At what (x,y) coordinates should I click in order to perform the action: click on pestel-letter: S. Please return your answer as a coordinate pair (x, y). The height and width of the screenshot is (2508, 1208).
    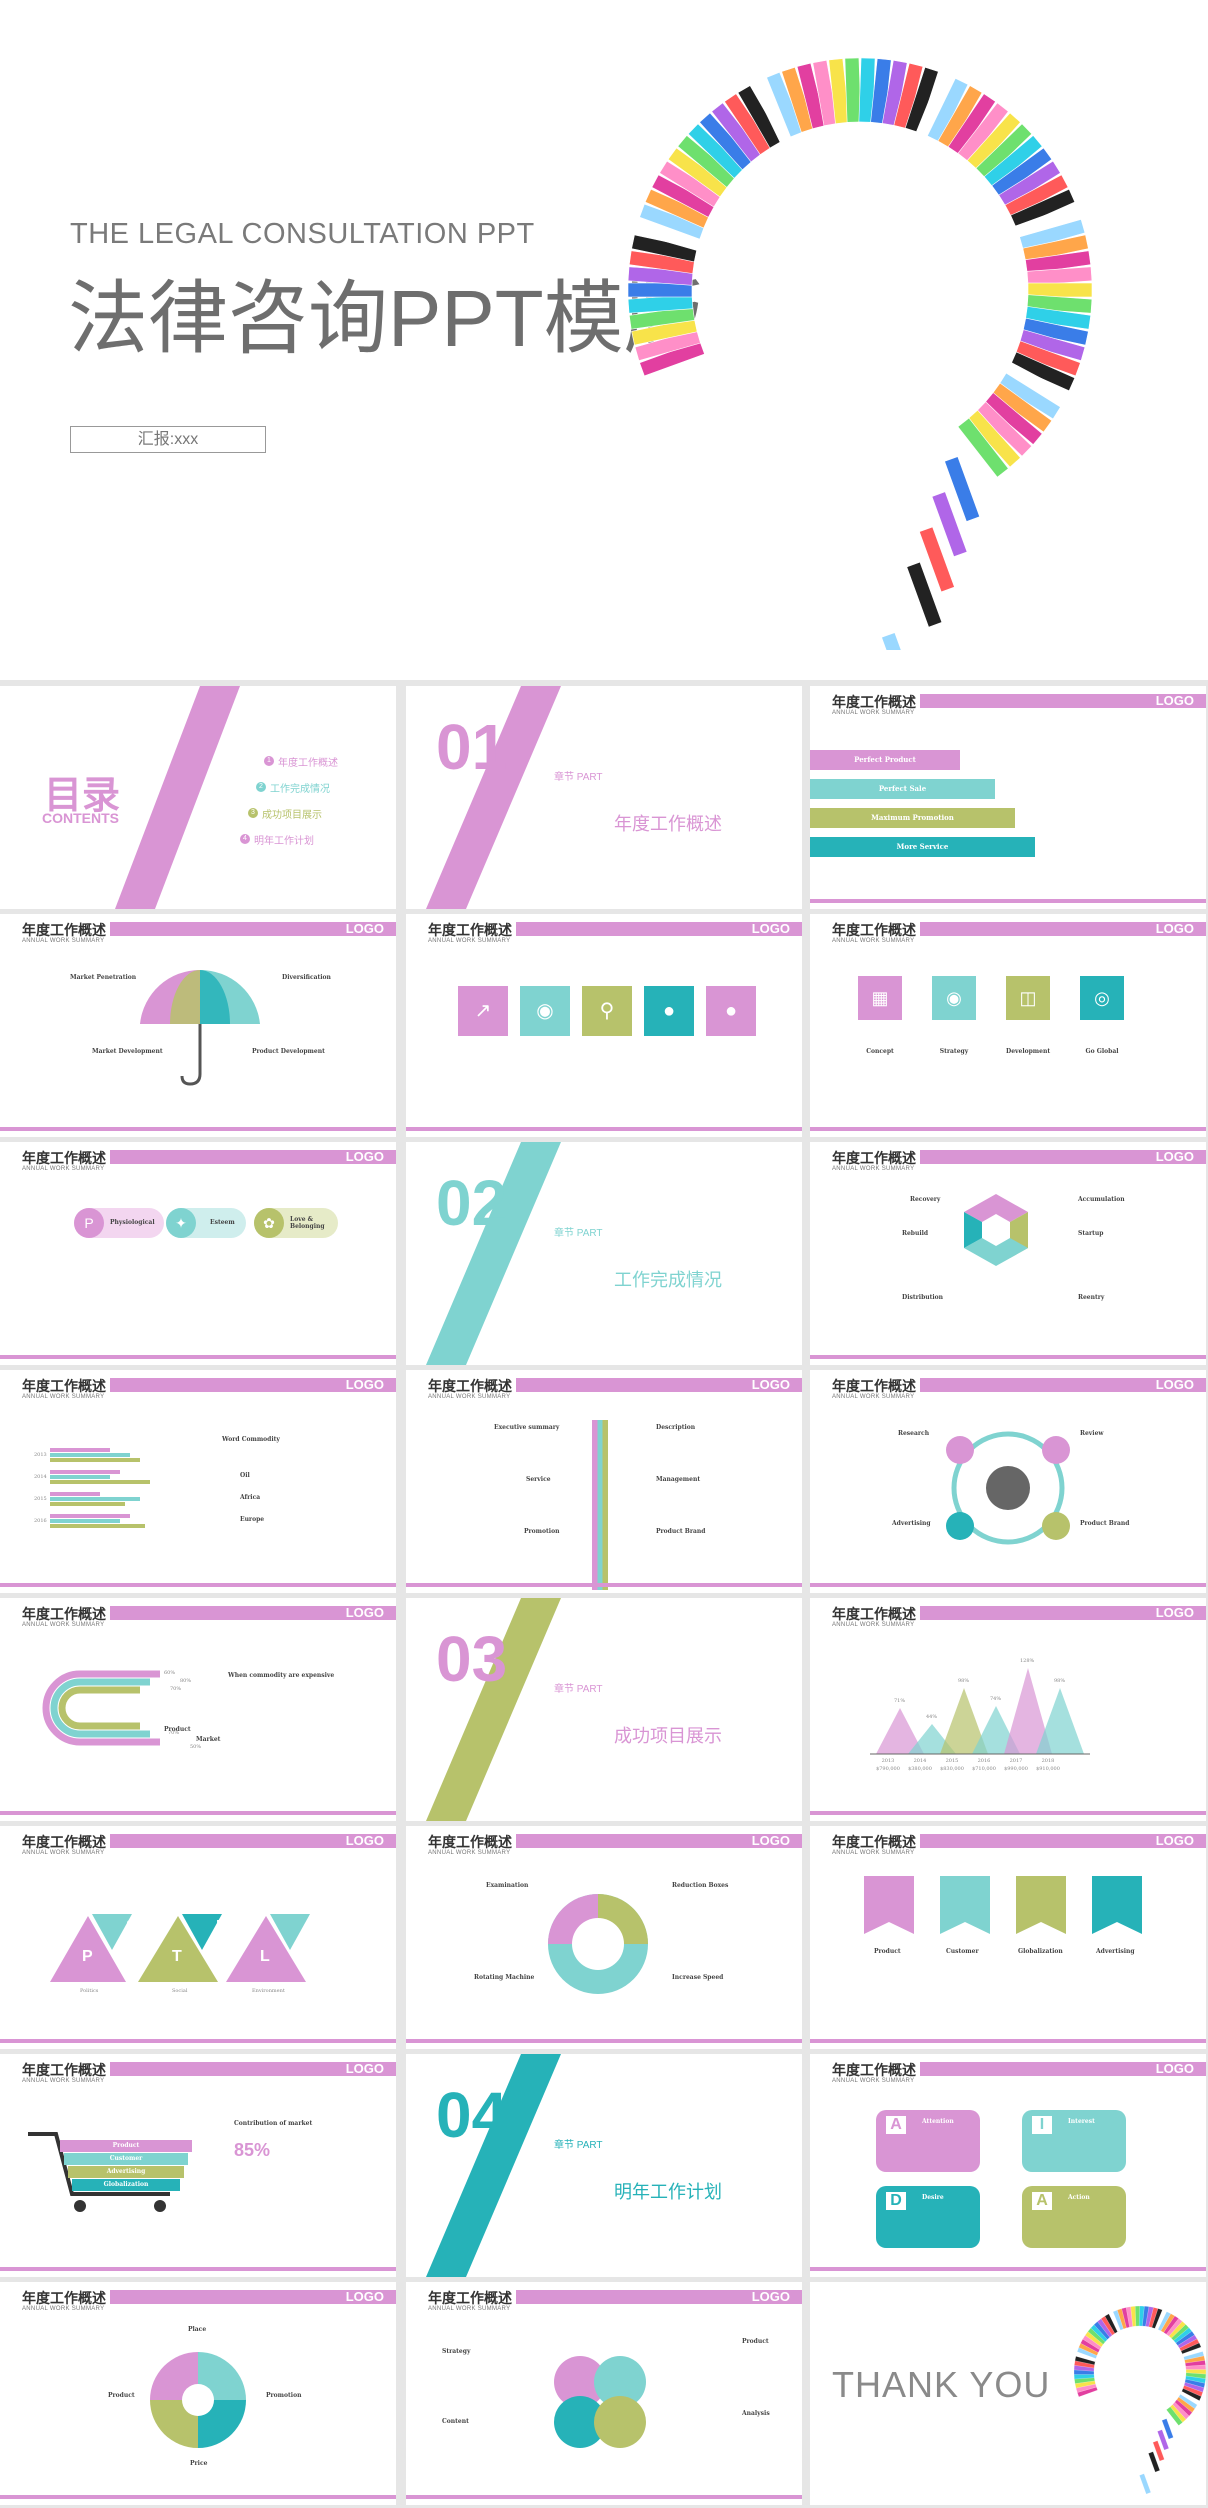
    Looking at the image, I should click on (131, 1926).